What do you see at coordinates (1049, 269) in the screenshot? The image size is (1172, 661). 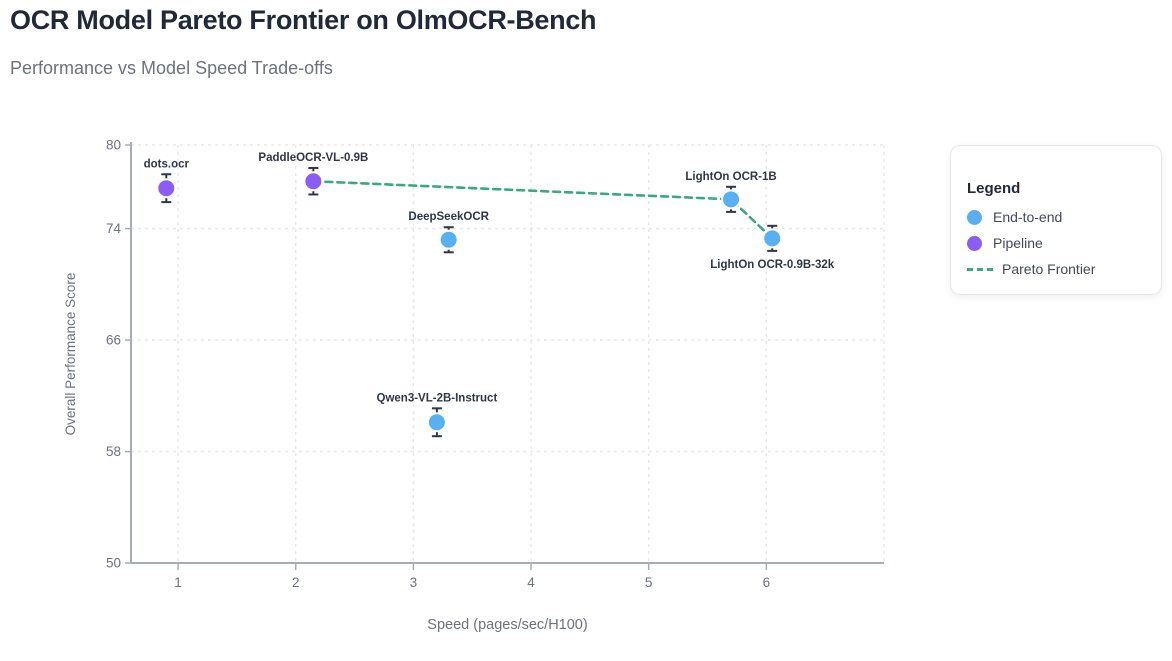 I see `legend-item-label: Pareto Frontier` at bounding box center [1049, 269].